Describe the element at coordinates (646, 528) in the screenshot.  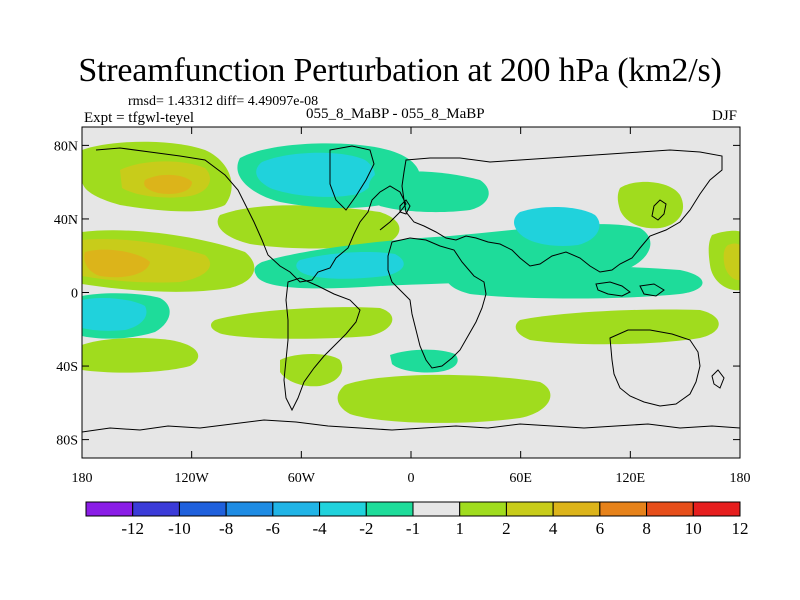
I see `colorbar-label: 8` at that location.